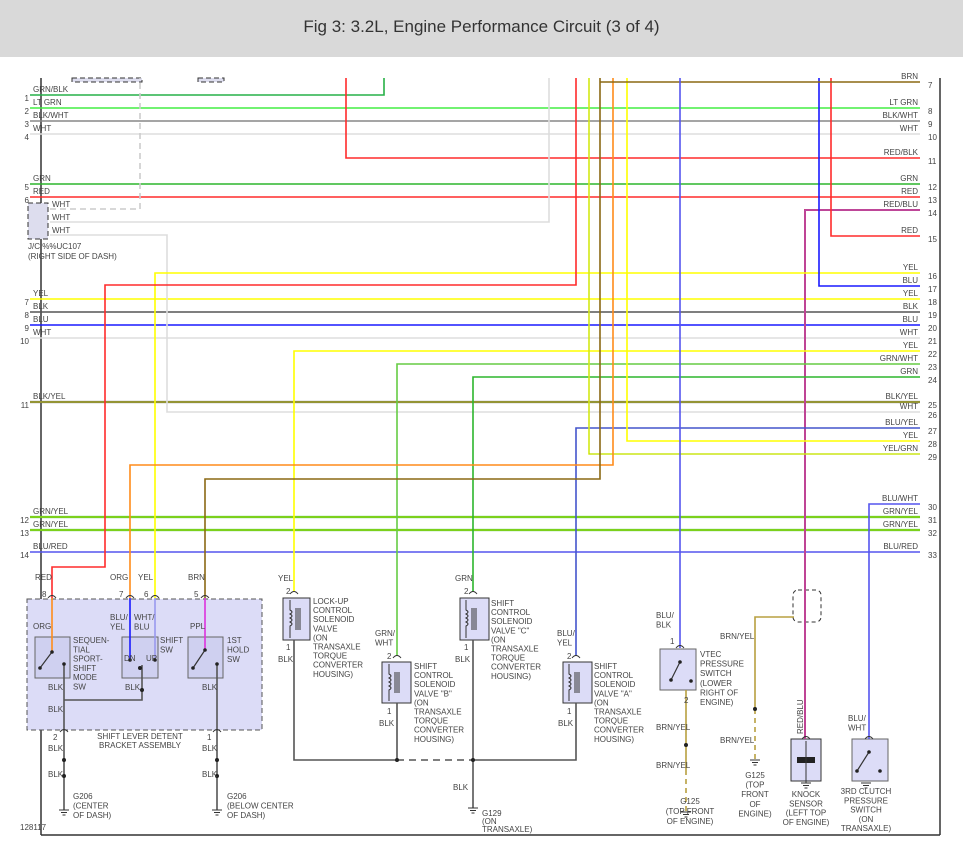 Image resolution: width=963 pixels, height=853 pixels. What do you see at coordinates (464, 578) in the screenshot?
I see `valve-c-wire-label: GRN` at bounding box center [464, 578].